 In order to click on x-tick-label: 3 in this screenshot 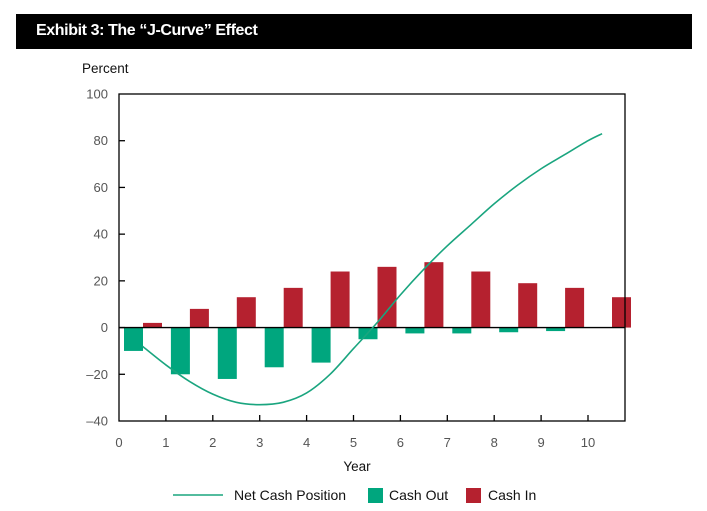, I will do `click(259, 442)`.